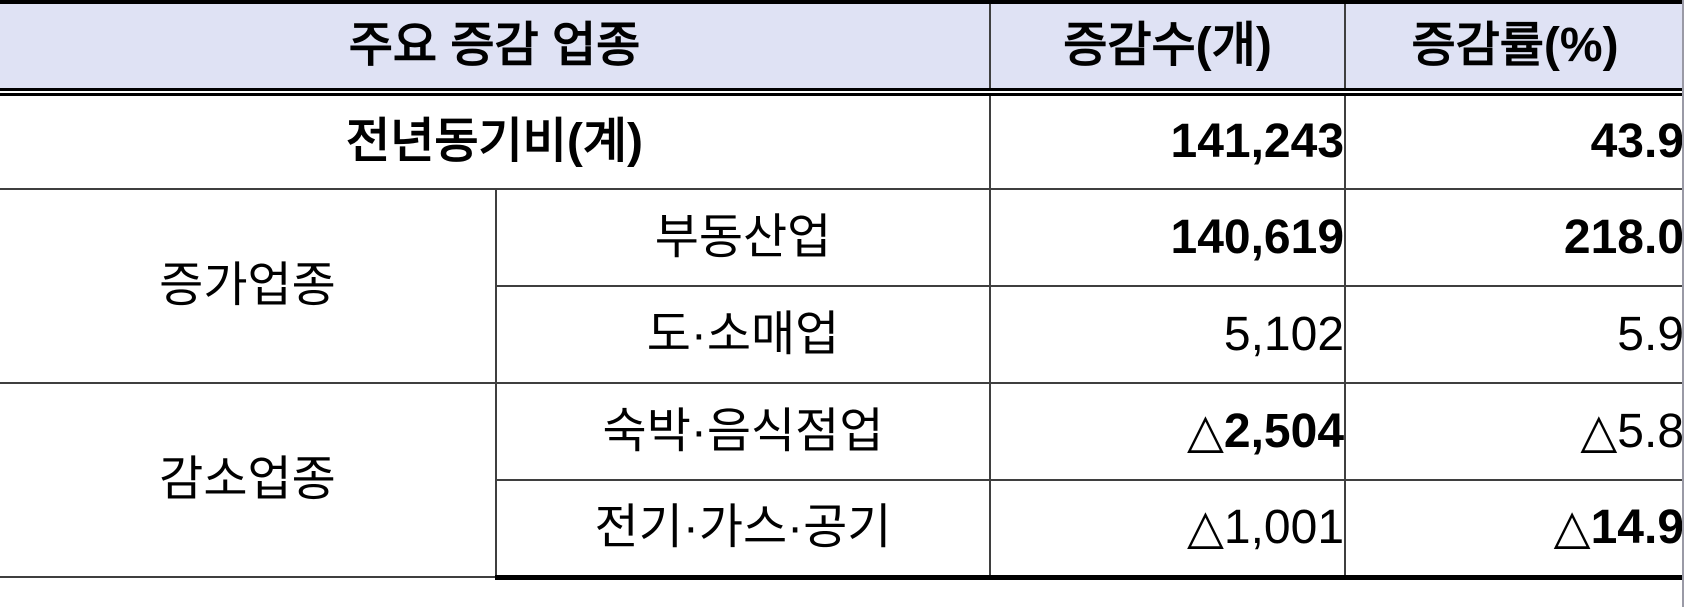  I want to click on page-right-edge-line, so click(1683, 303).